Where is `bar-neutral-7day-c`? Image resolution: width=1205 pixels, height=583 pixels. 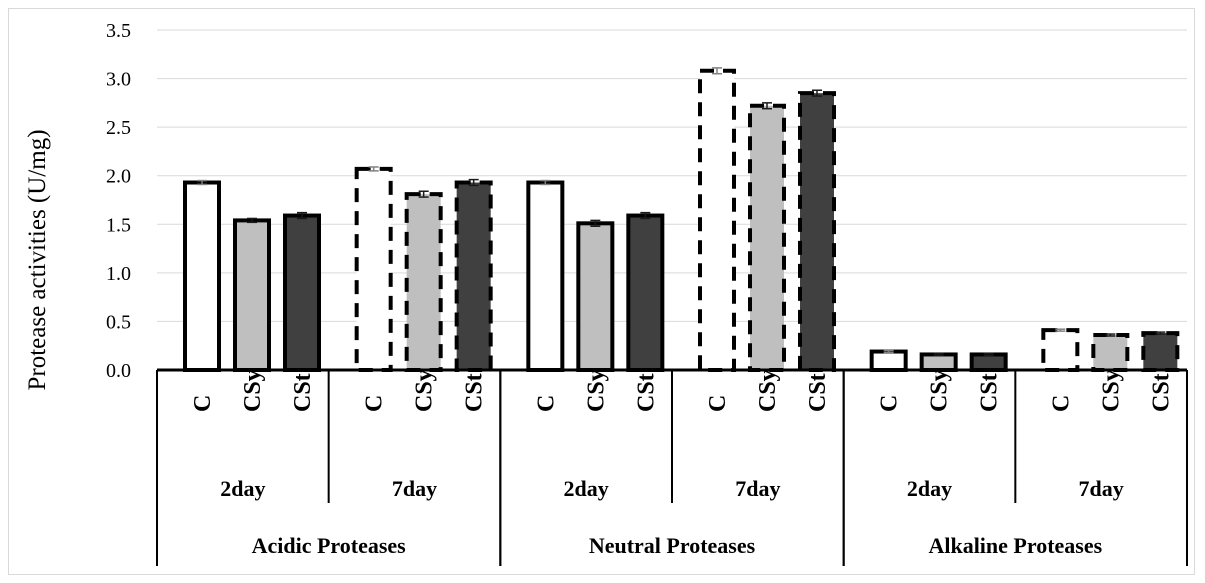
bar-neutral-7day-c is located at coordinates (717, 220).